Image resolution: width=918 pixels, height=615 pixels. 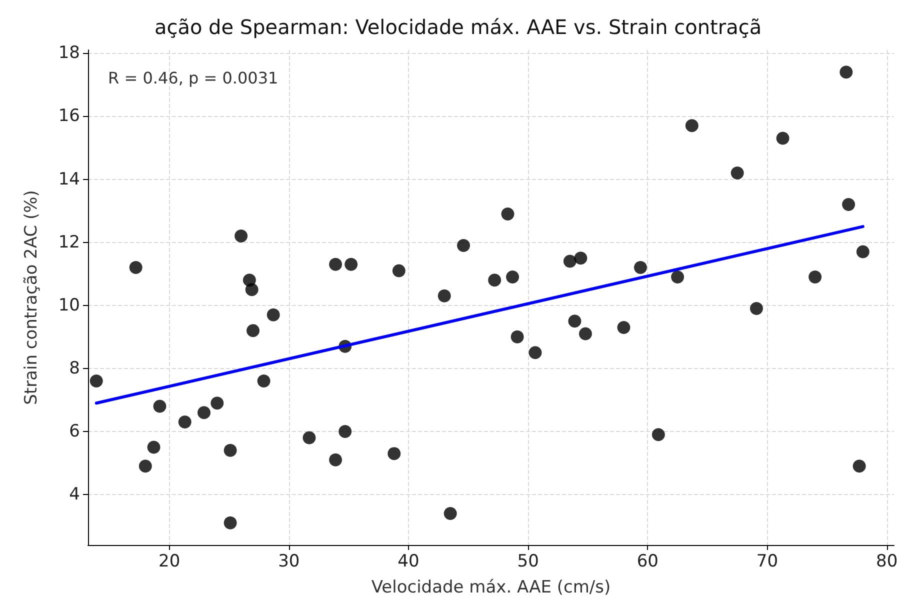 What do you see at coordinates (647, 562) in the screenshot?
I see `x-tick-label: 60` at bounding box center [647, 562].